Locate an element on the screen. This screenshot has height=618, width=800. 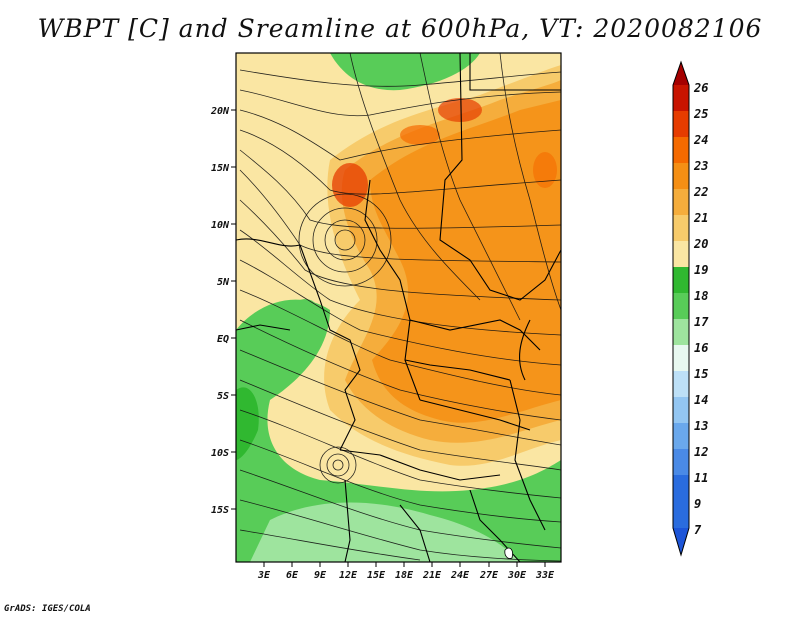
colorbar-label-12: 12 is located at coordinates (701, 452).